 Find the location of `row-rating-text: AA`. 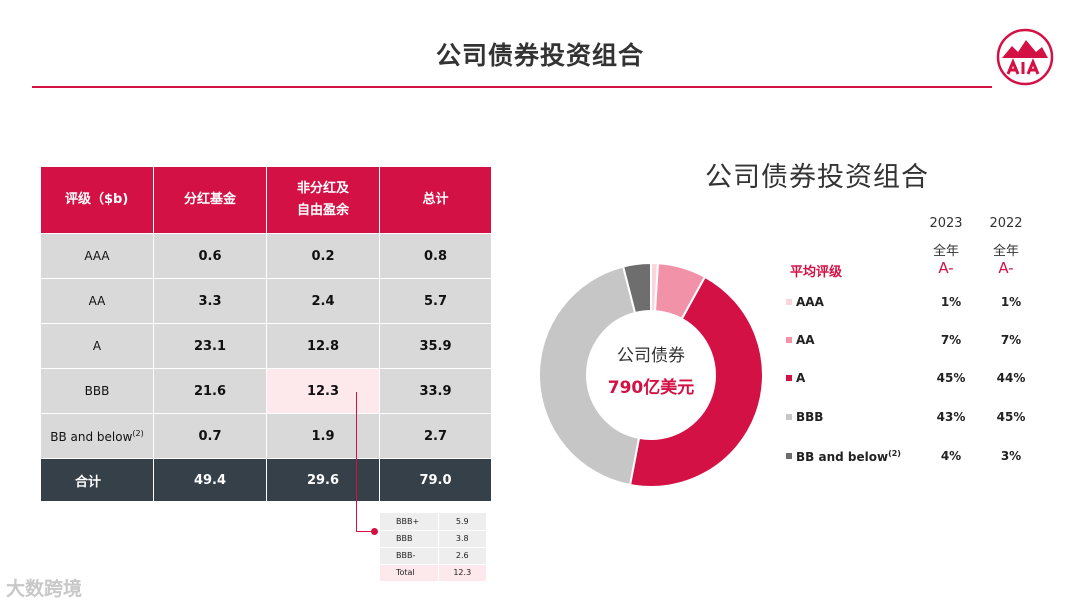

row-rating-text: AA is located at coordinates (97, 301).